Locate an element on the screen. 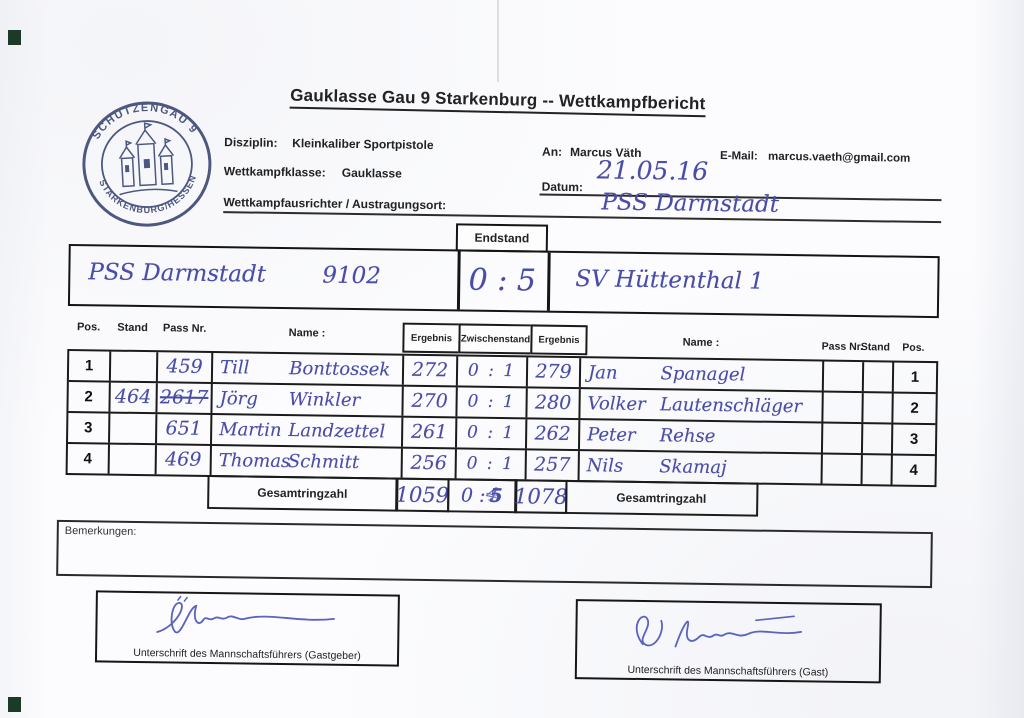 The width and height of the screenshot is (1024, 718). totals-spacer-left is located at coordinates (137, 491).